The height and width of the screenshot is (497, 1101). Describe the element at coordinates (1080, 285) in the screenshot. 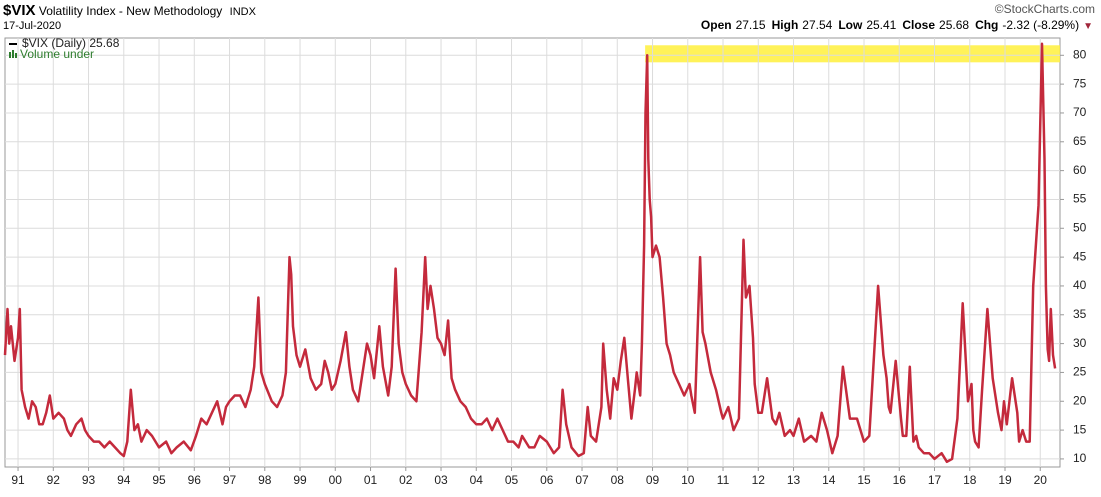

I see `y-tick-label: 40` at that location.